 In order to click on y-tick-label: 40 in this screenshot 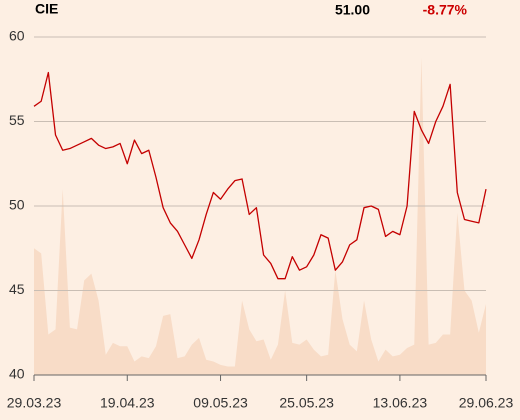, I will do `click(17, 374)`.